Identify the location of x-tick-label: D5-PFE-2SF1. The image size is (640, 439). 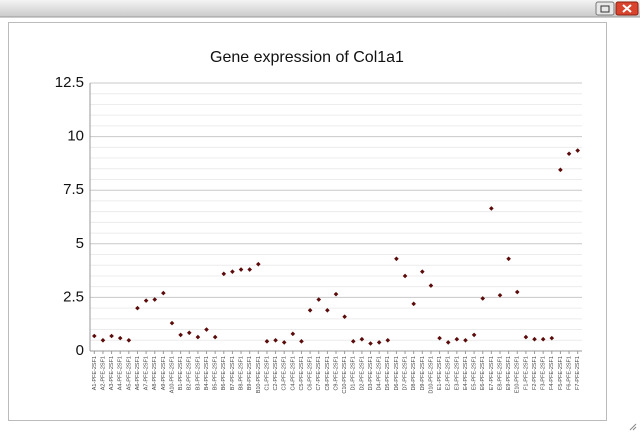
(388, 373).